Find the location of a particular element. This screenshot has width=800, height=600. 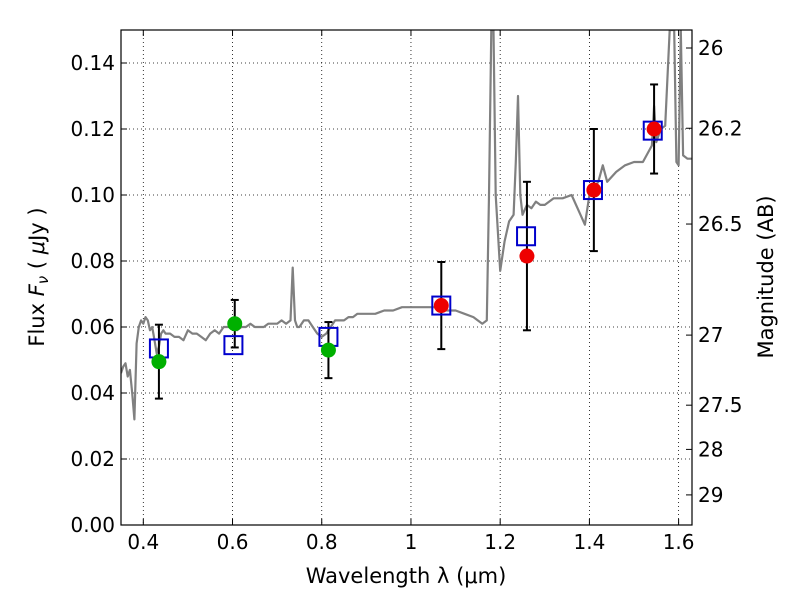

y2-axis: 26 26.2 26.5 27 27.5 28 29 is located at coordinates (714, 271).